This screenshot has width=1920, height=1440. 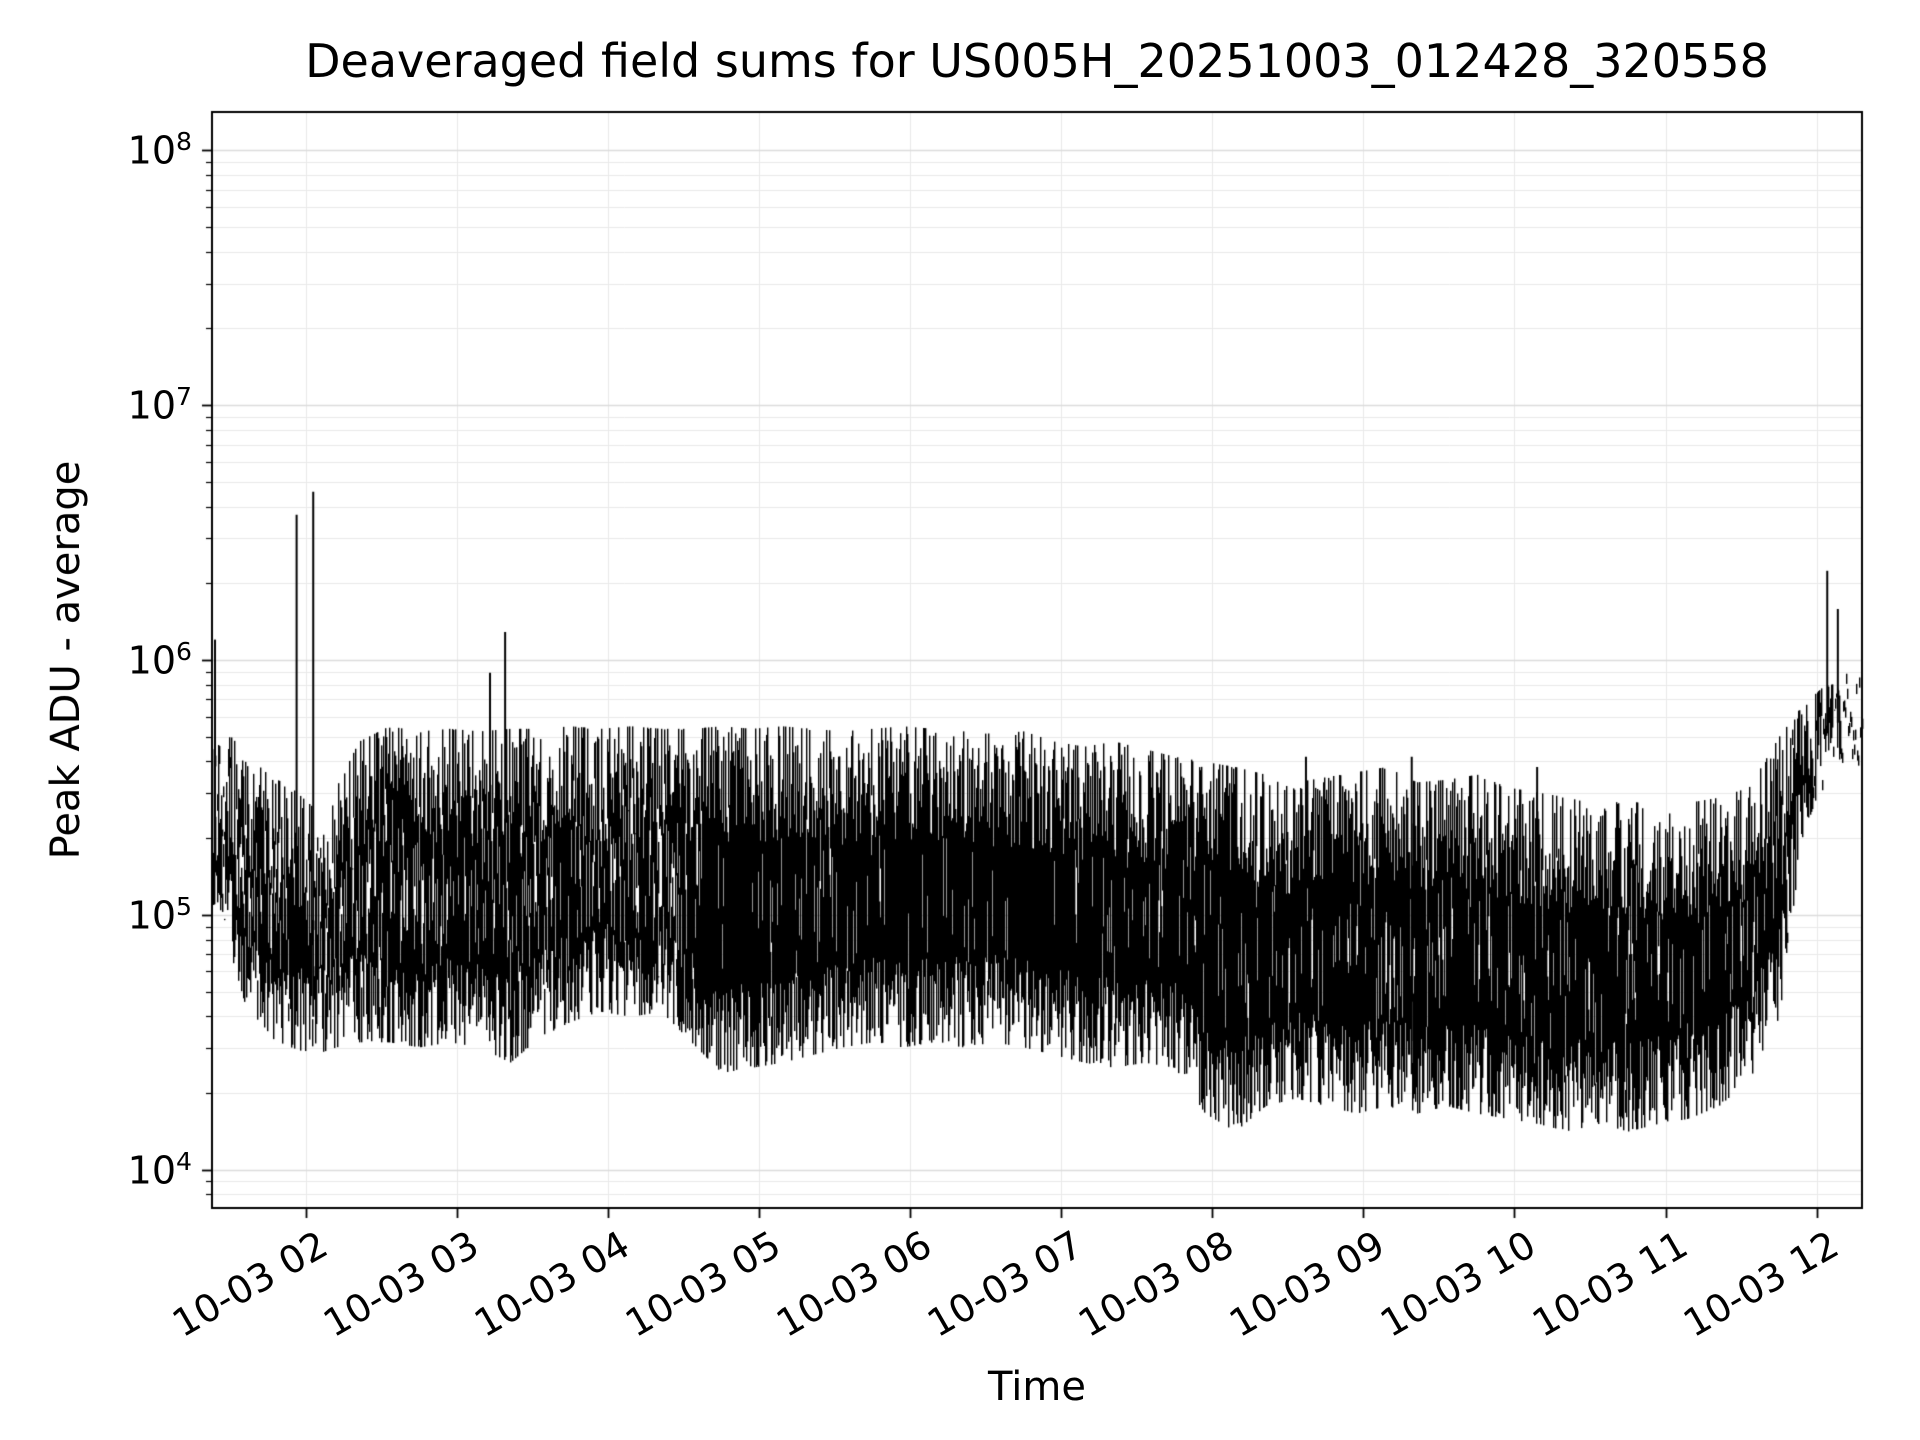 What do you see at coordinates (159, 1169) in the screenshot?
I see `y-tick-label: 104` at bounding box center [159, 1169].